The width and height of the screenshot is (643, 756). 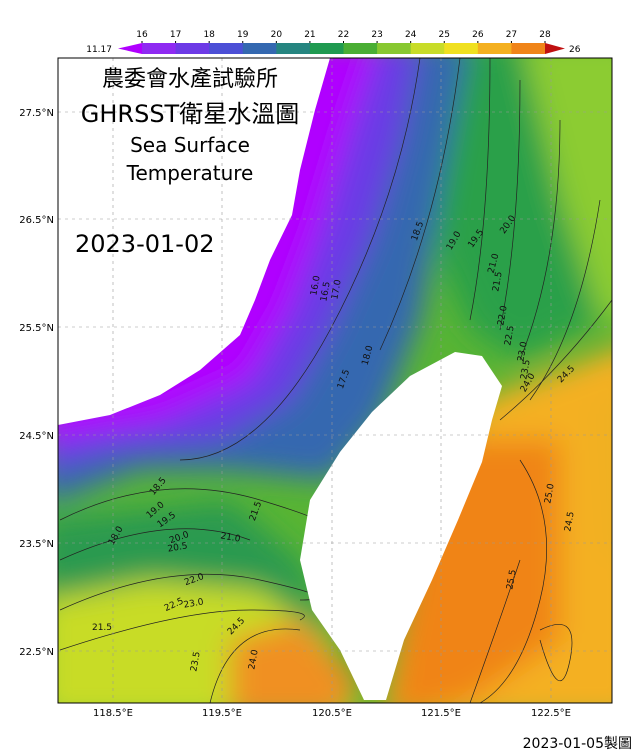 What do you see at coordinates (343, 35) in the screenshot?
I see `colorbar-tick-label: 22` at bounding box center [343, 35].